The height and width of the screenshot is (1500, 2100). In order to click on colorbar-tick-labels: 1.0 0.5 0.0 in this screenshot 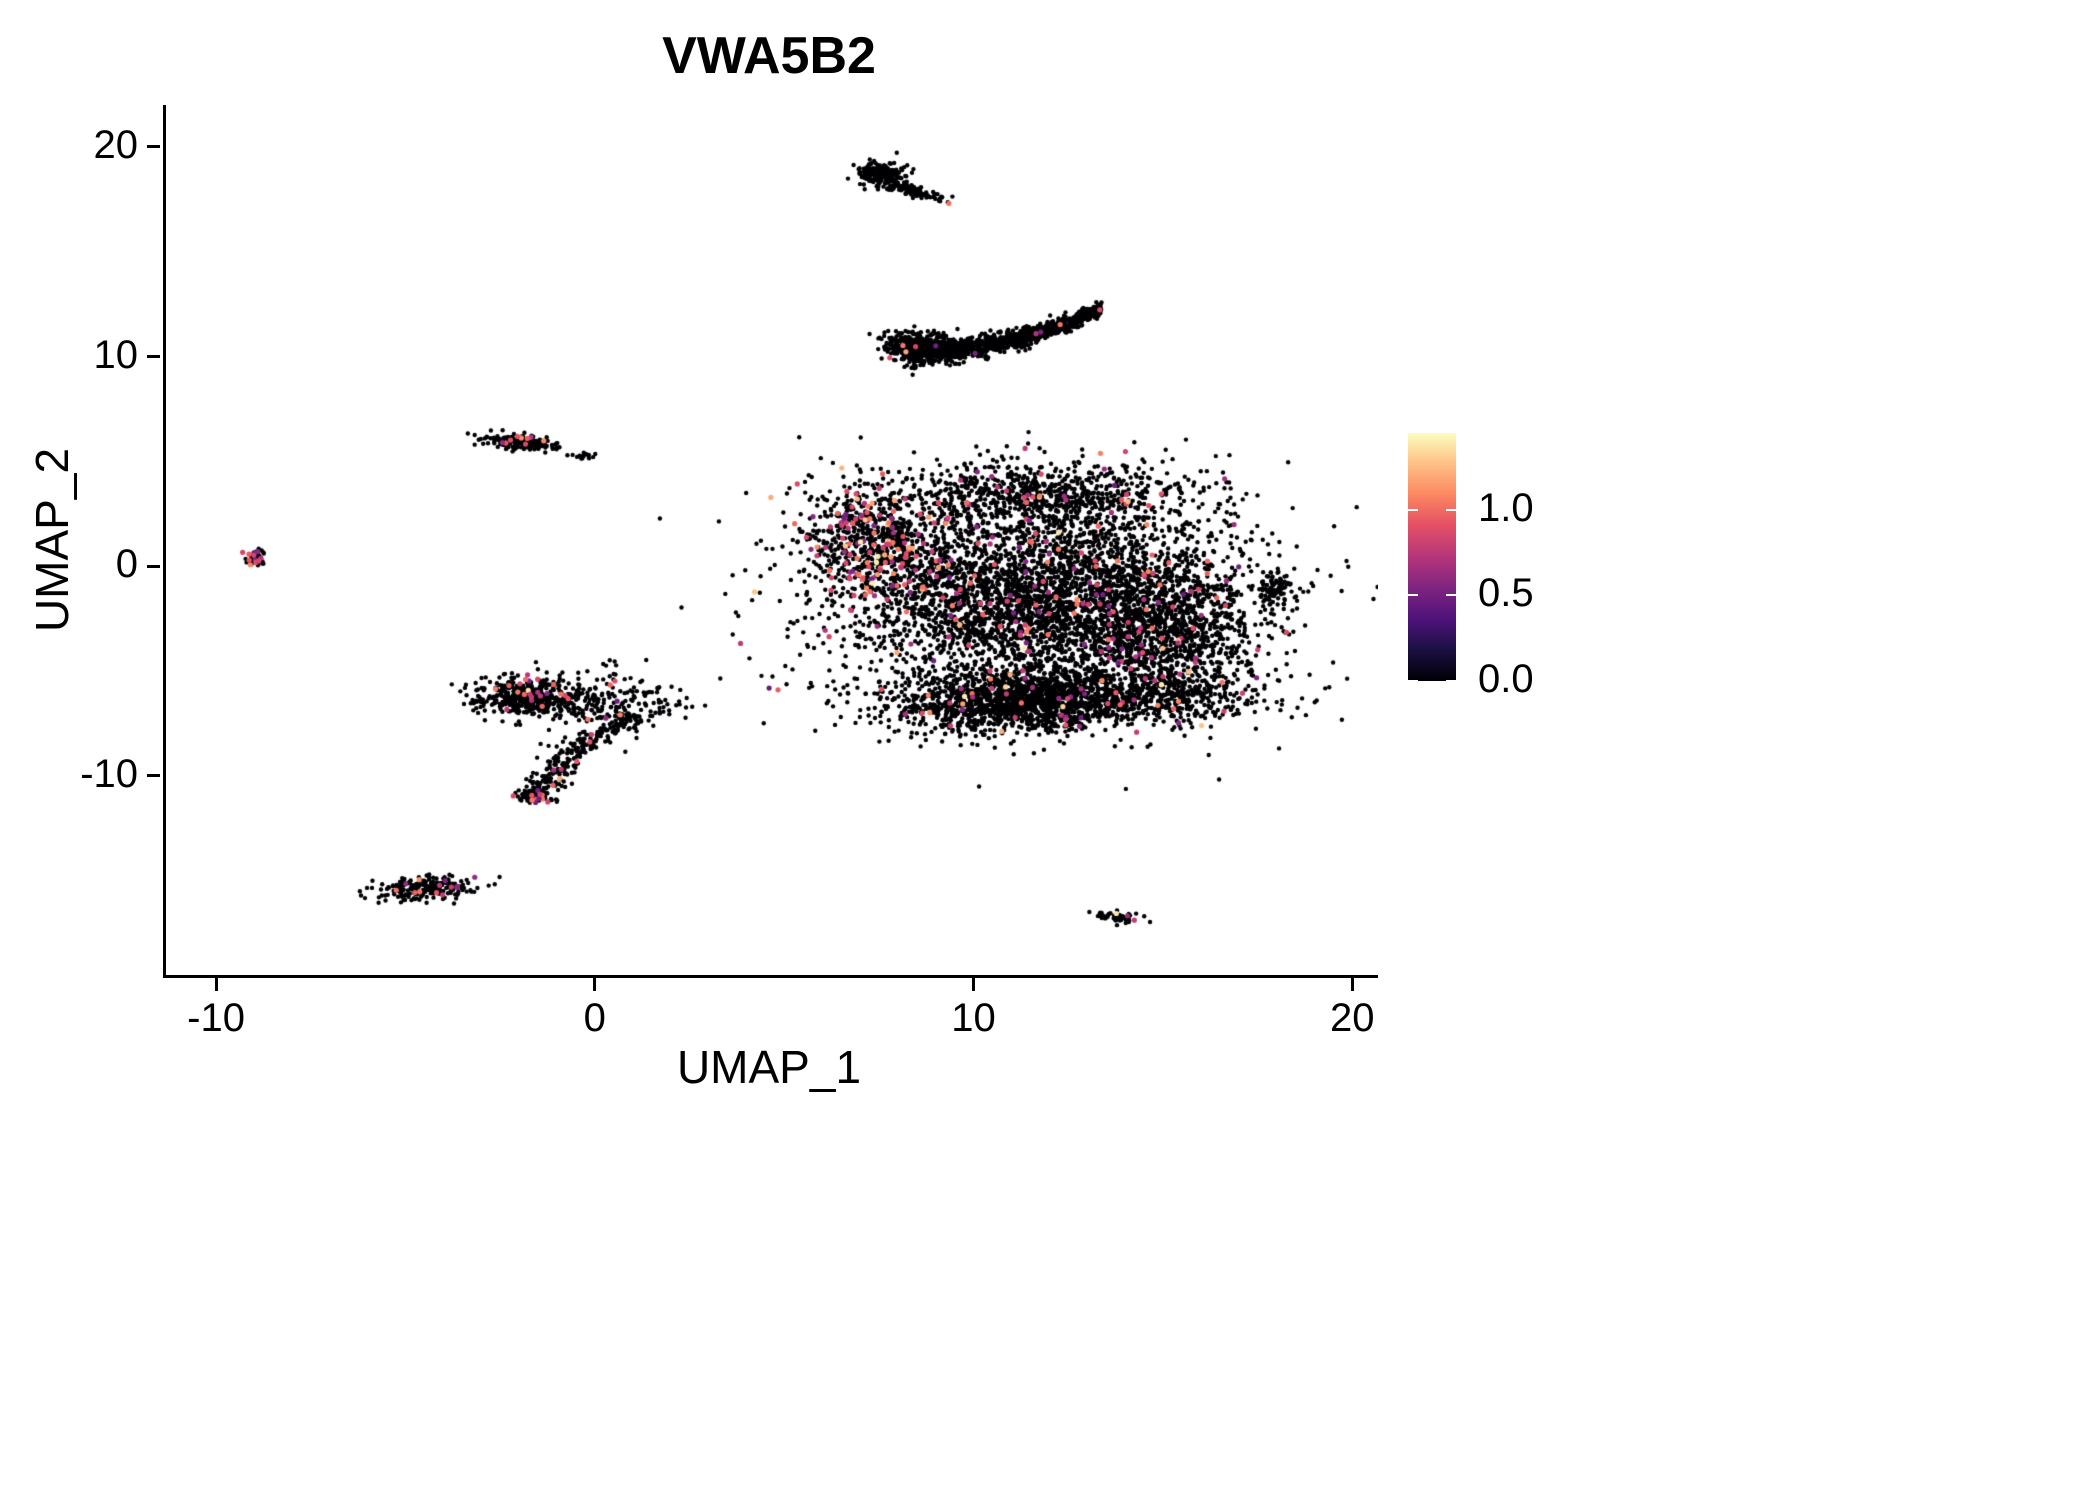, I will do `click(1543, 567)`.